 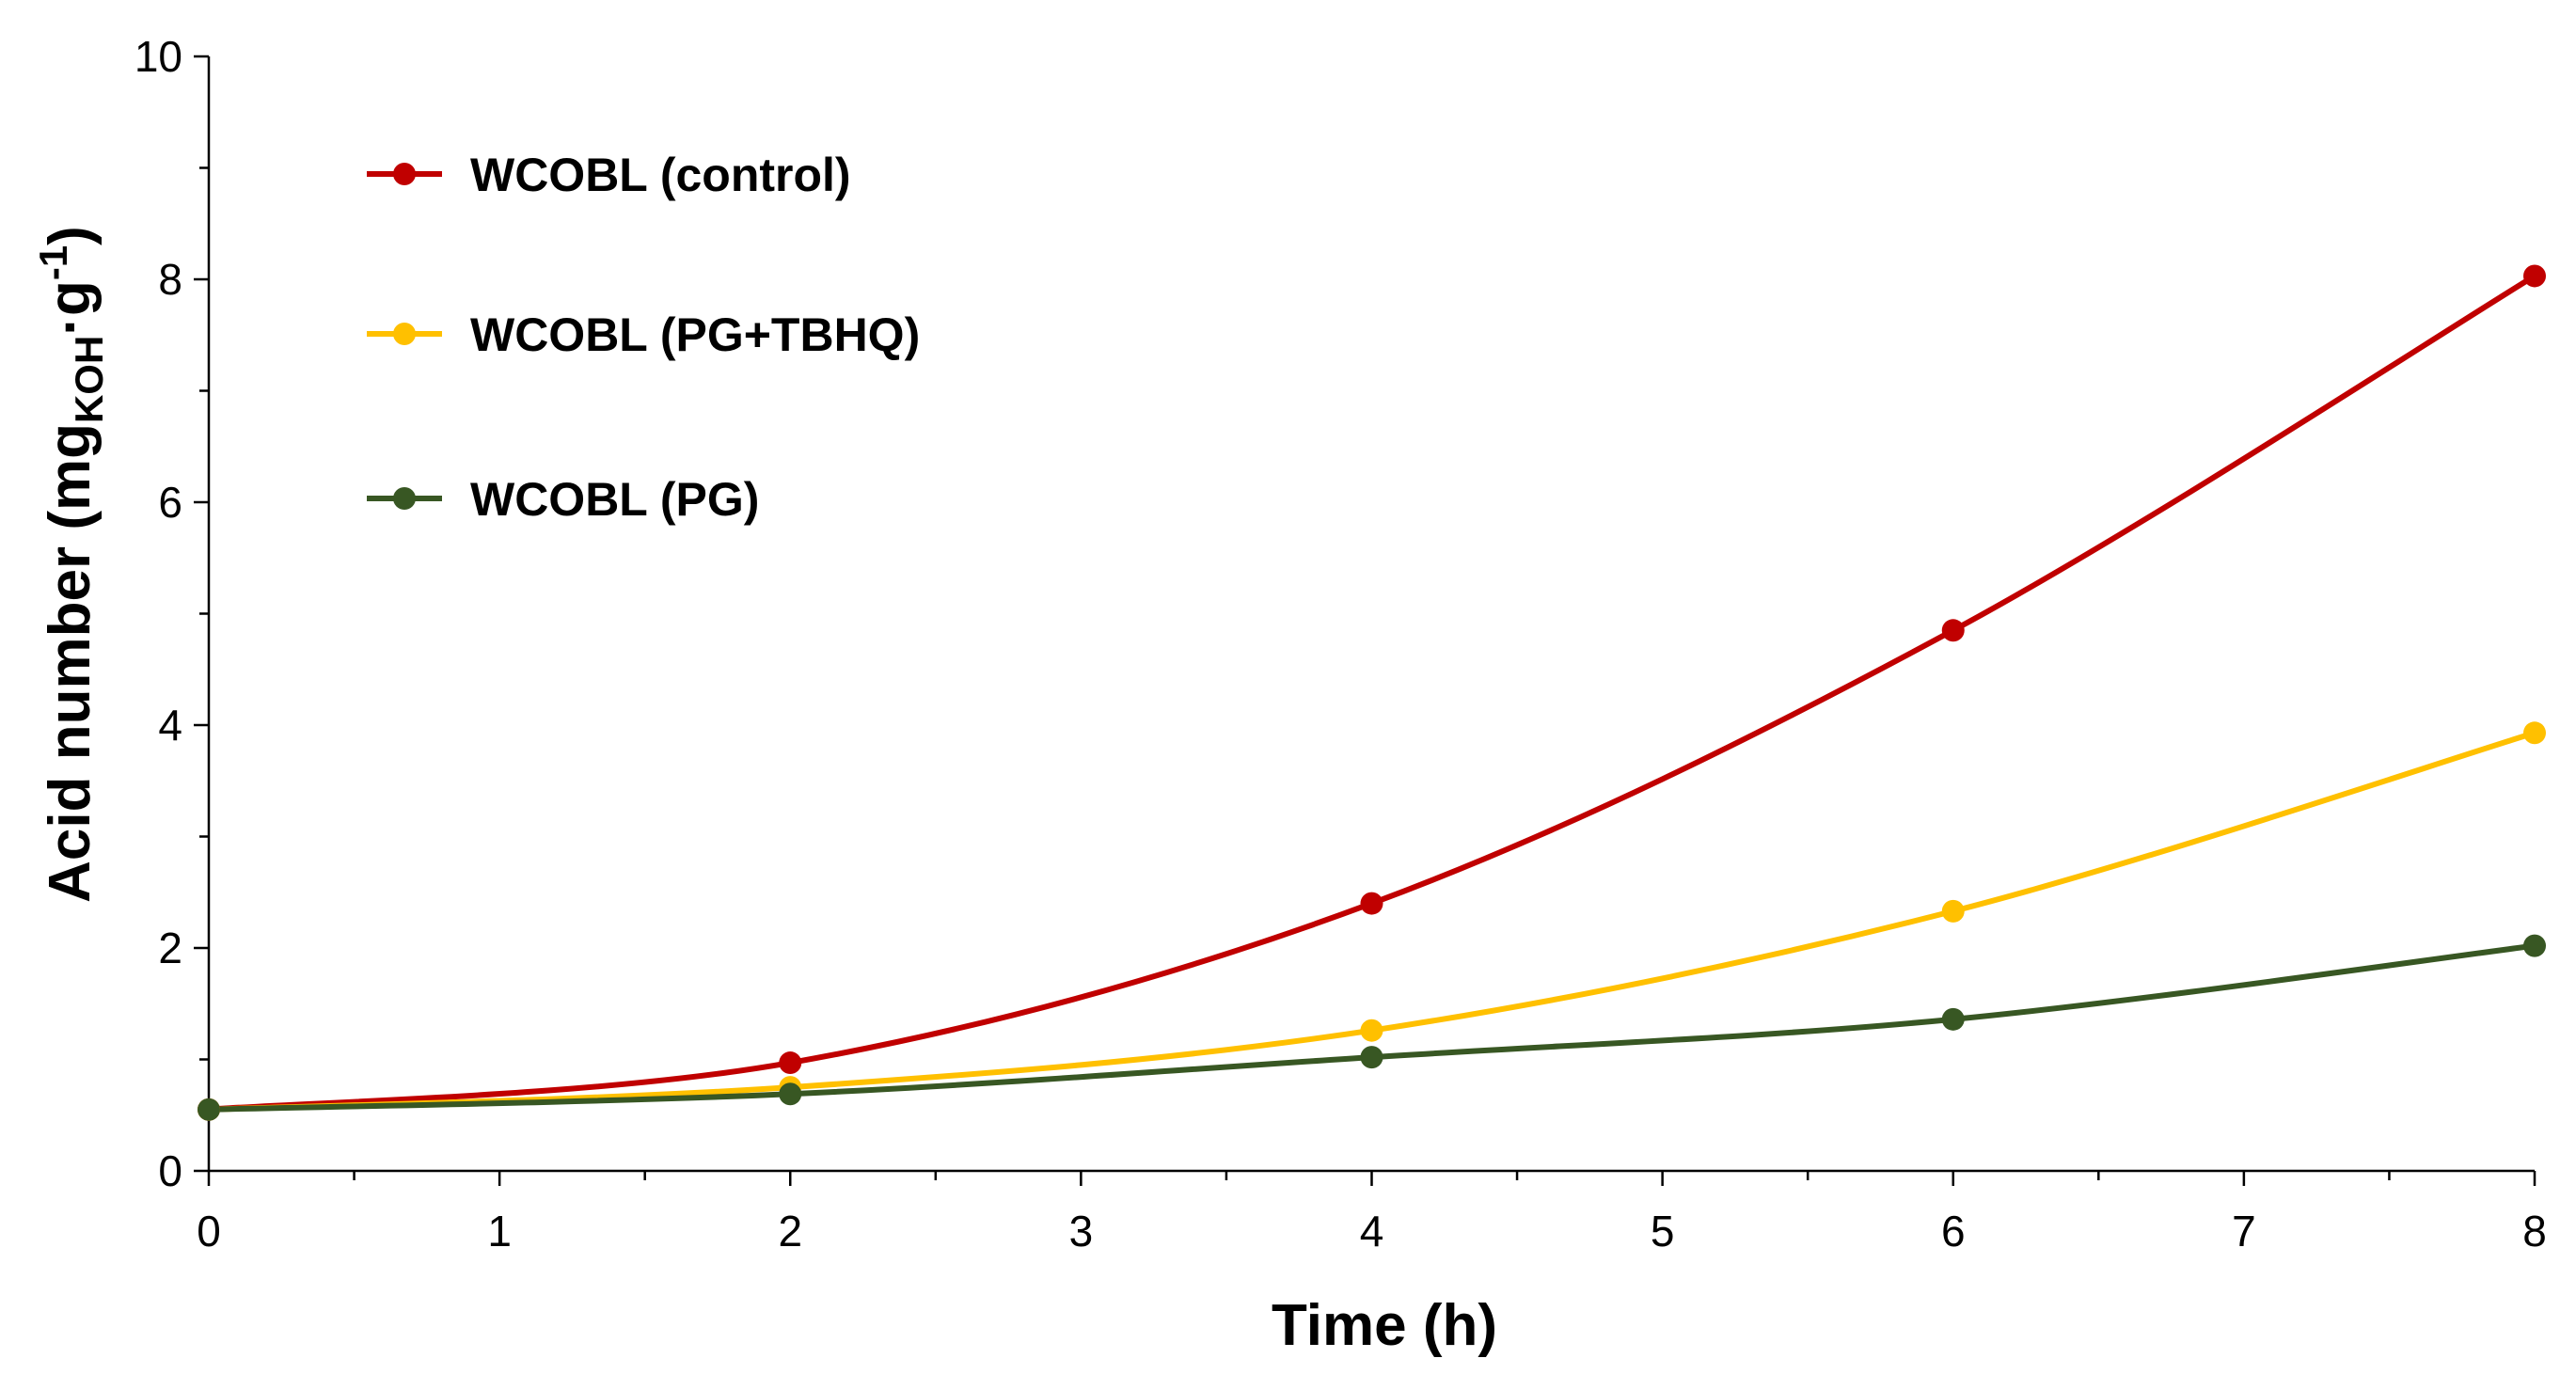 I want to click on x-tick-label: 5, so click(x=1663, y=1231).